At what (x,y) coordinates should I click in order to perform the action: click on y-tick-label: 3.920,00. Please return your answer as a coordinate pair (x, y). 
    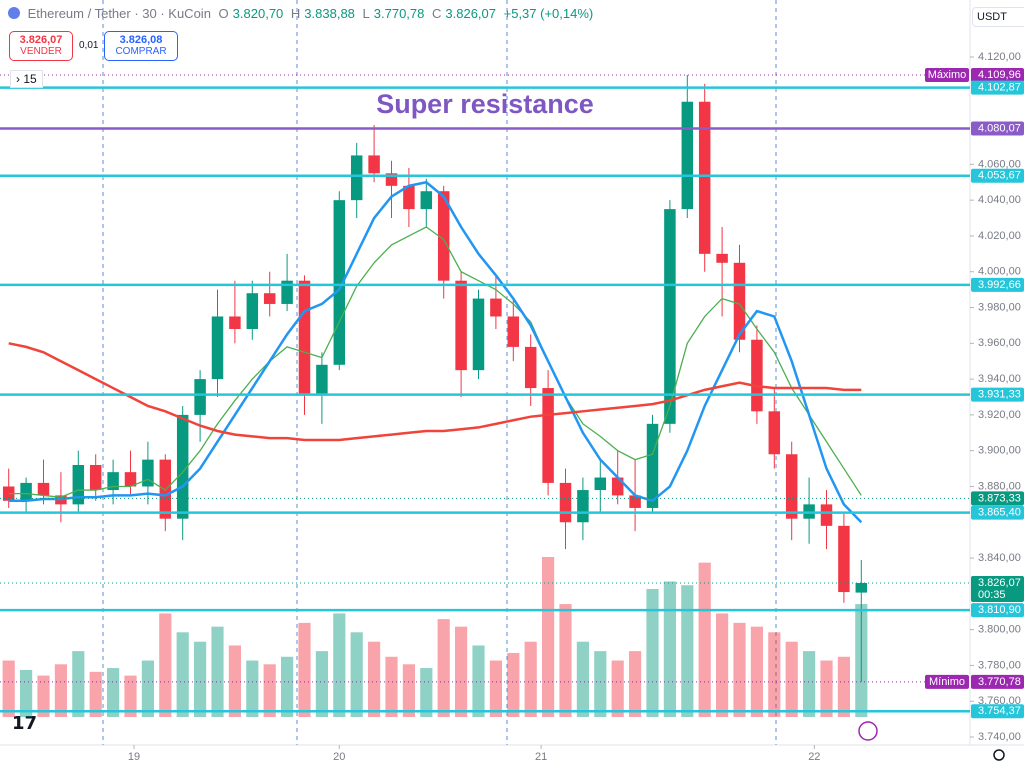
    Looking at the image, I should click on (999, 415).